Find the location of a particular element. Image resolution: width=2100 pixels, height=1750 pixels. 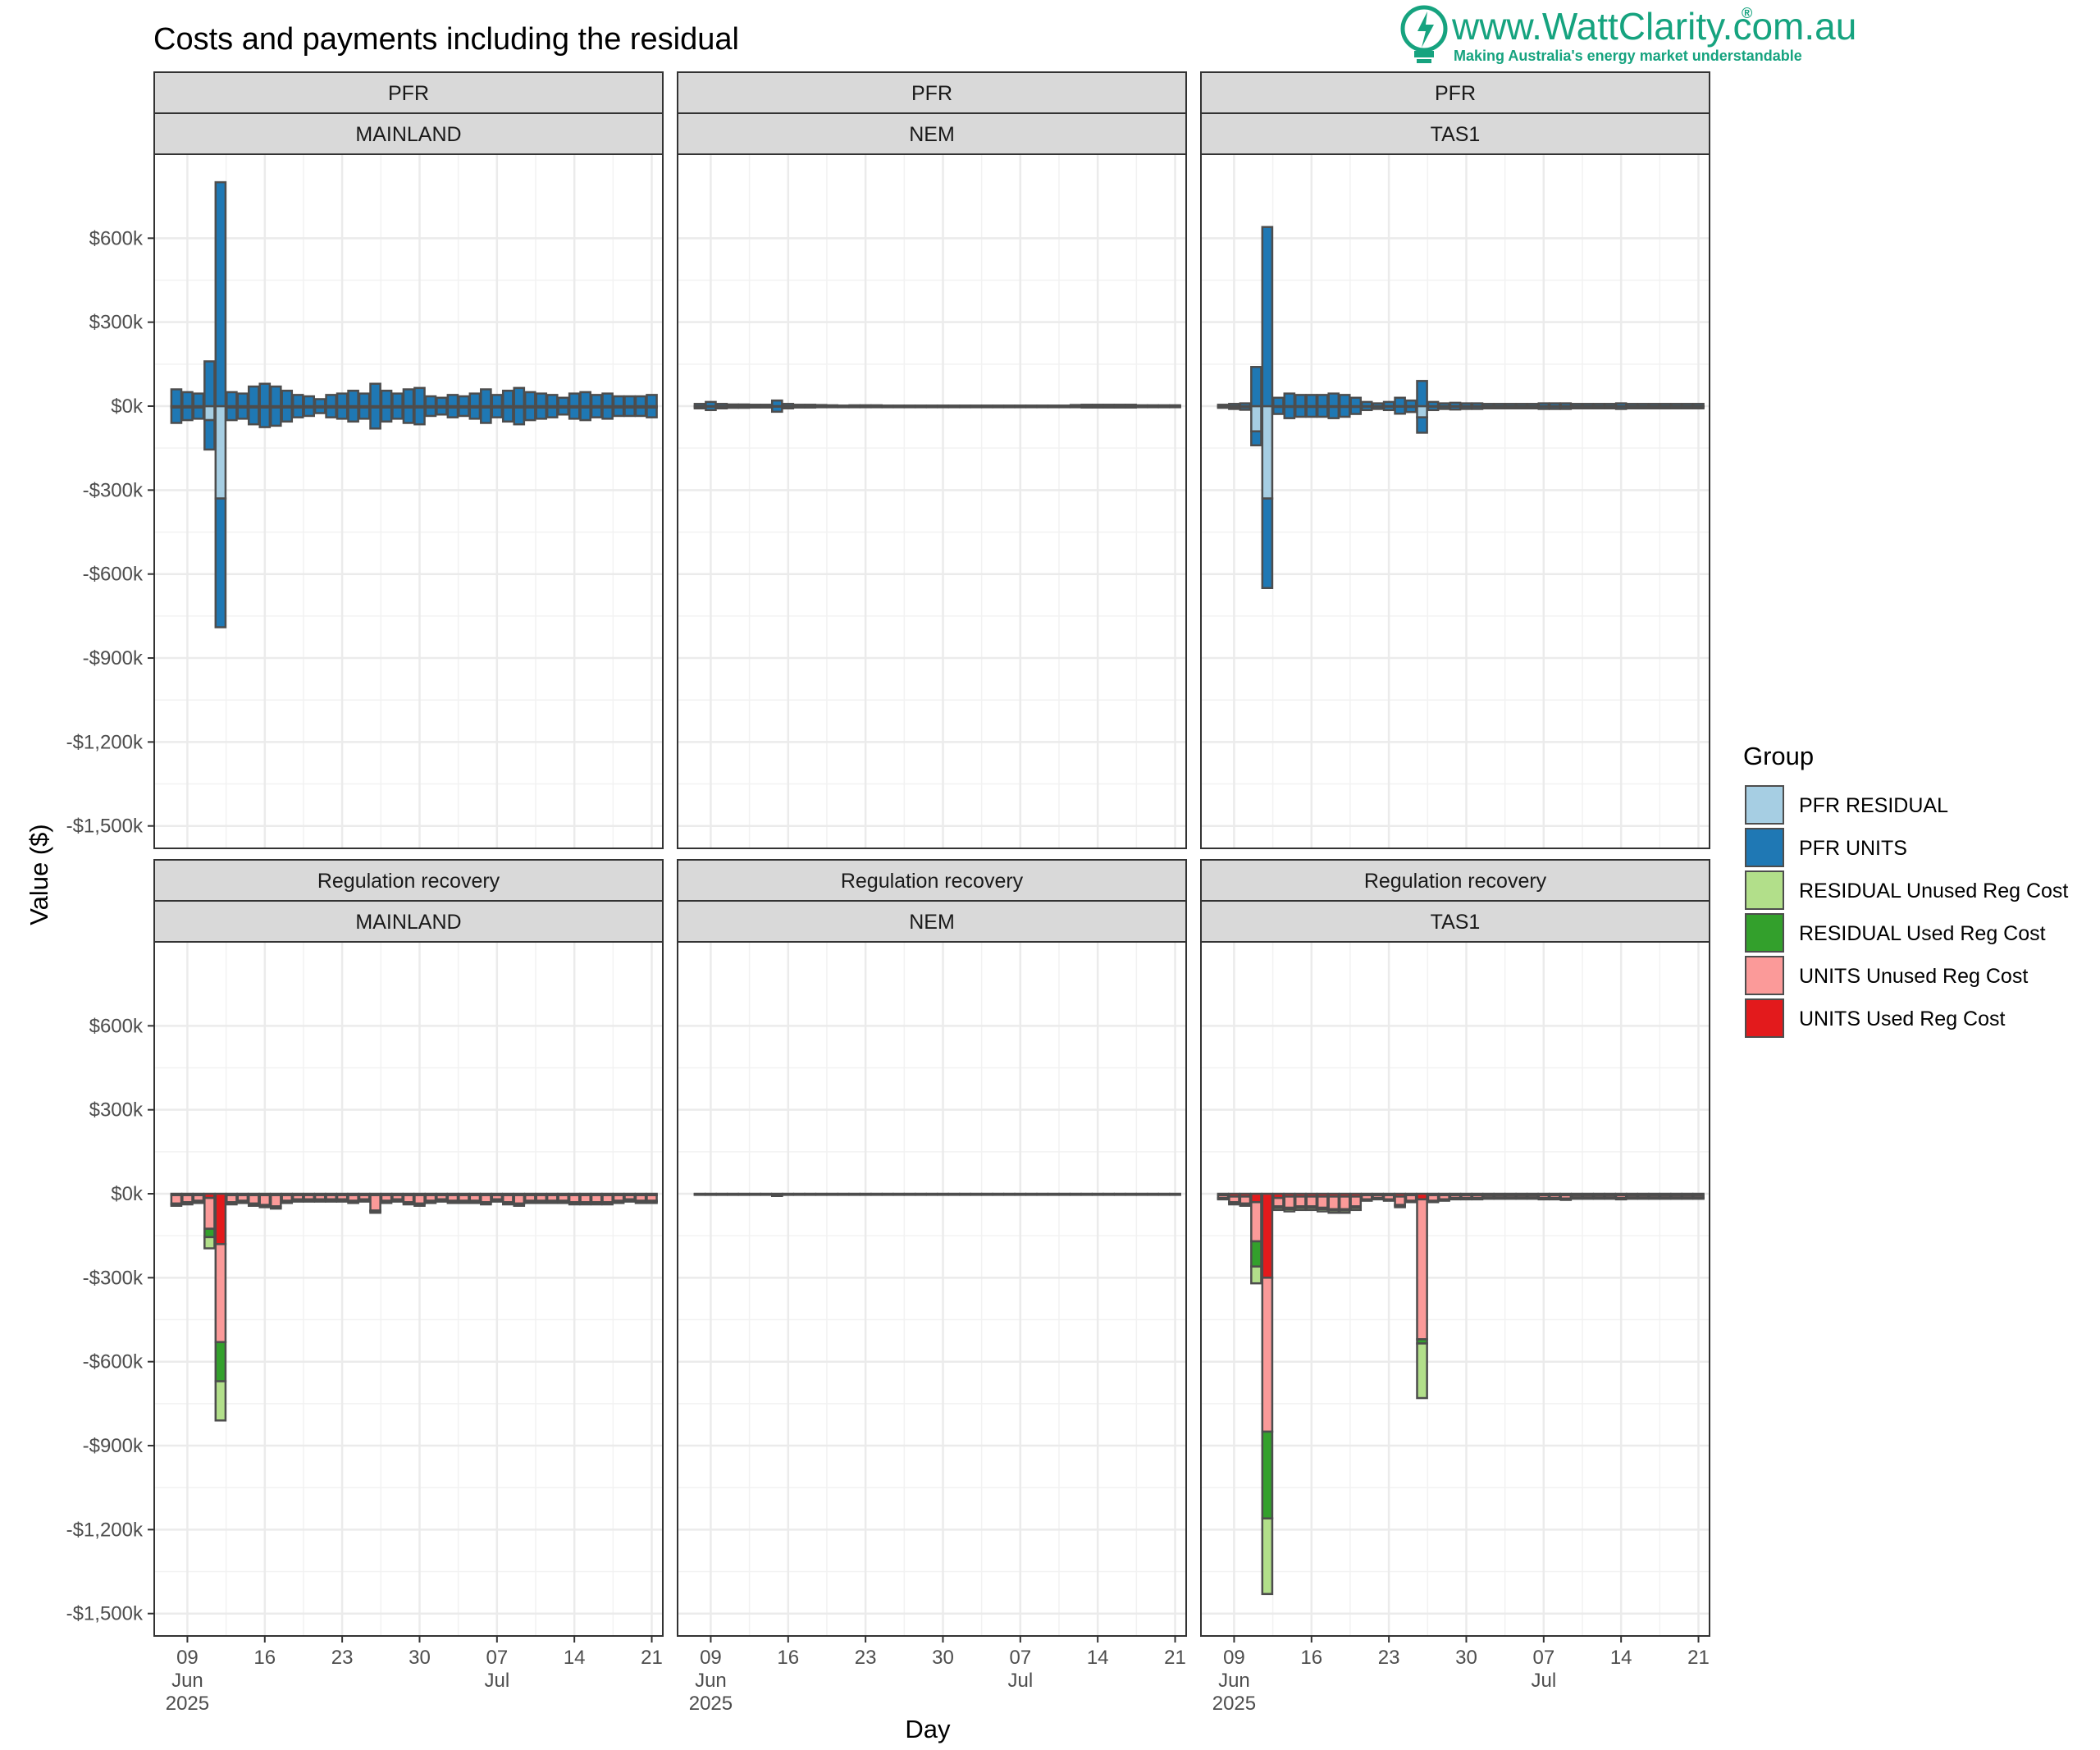

bars is located at coordinates (937, 406).